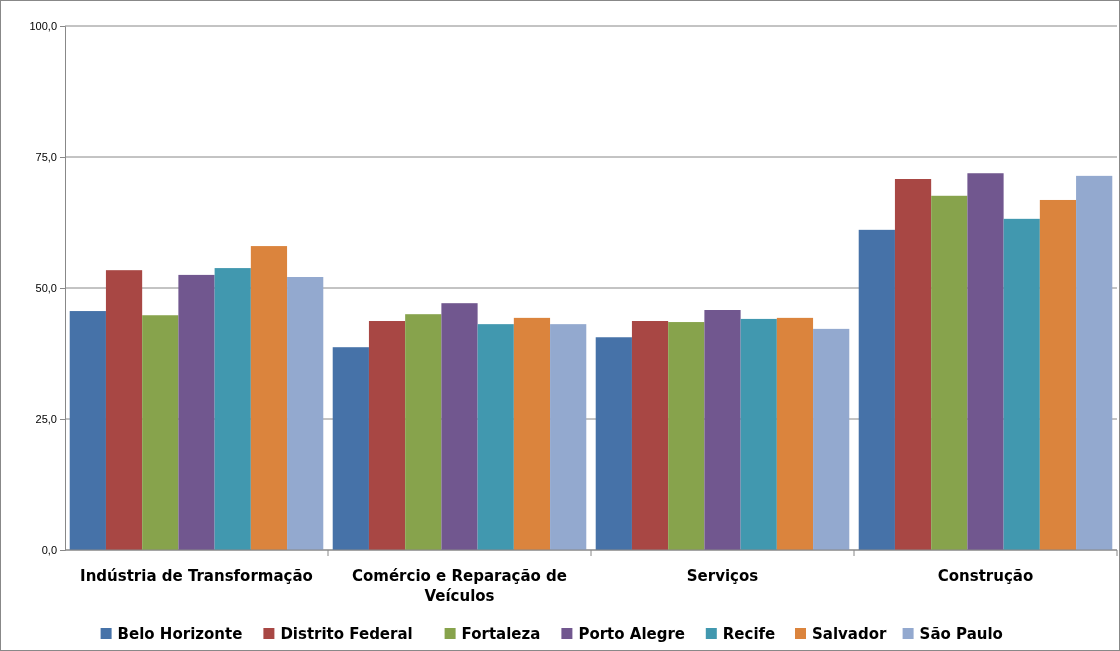 Image resolution: width=1120 pixels, height=651 pixels. Describe the element at coordinates (850, 634) in the screenshot. I see `legend-label: Salvador` at that location.